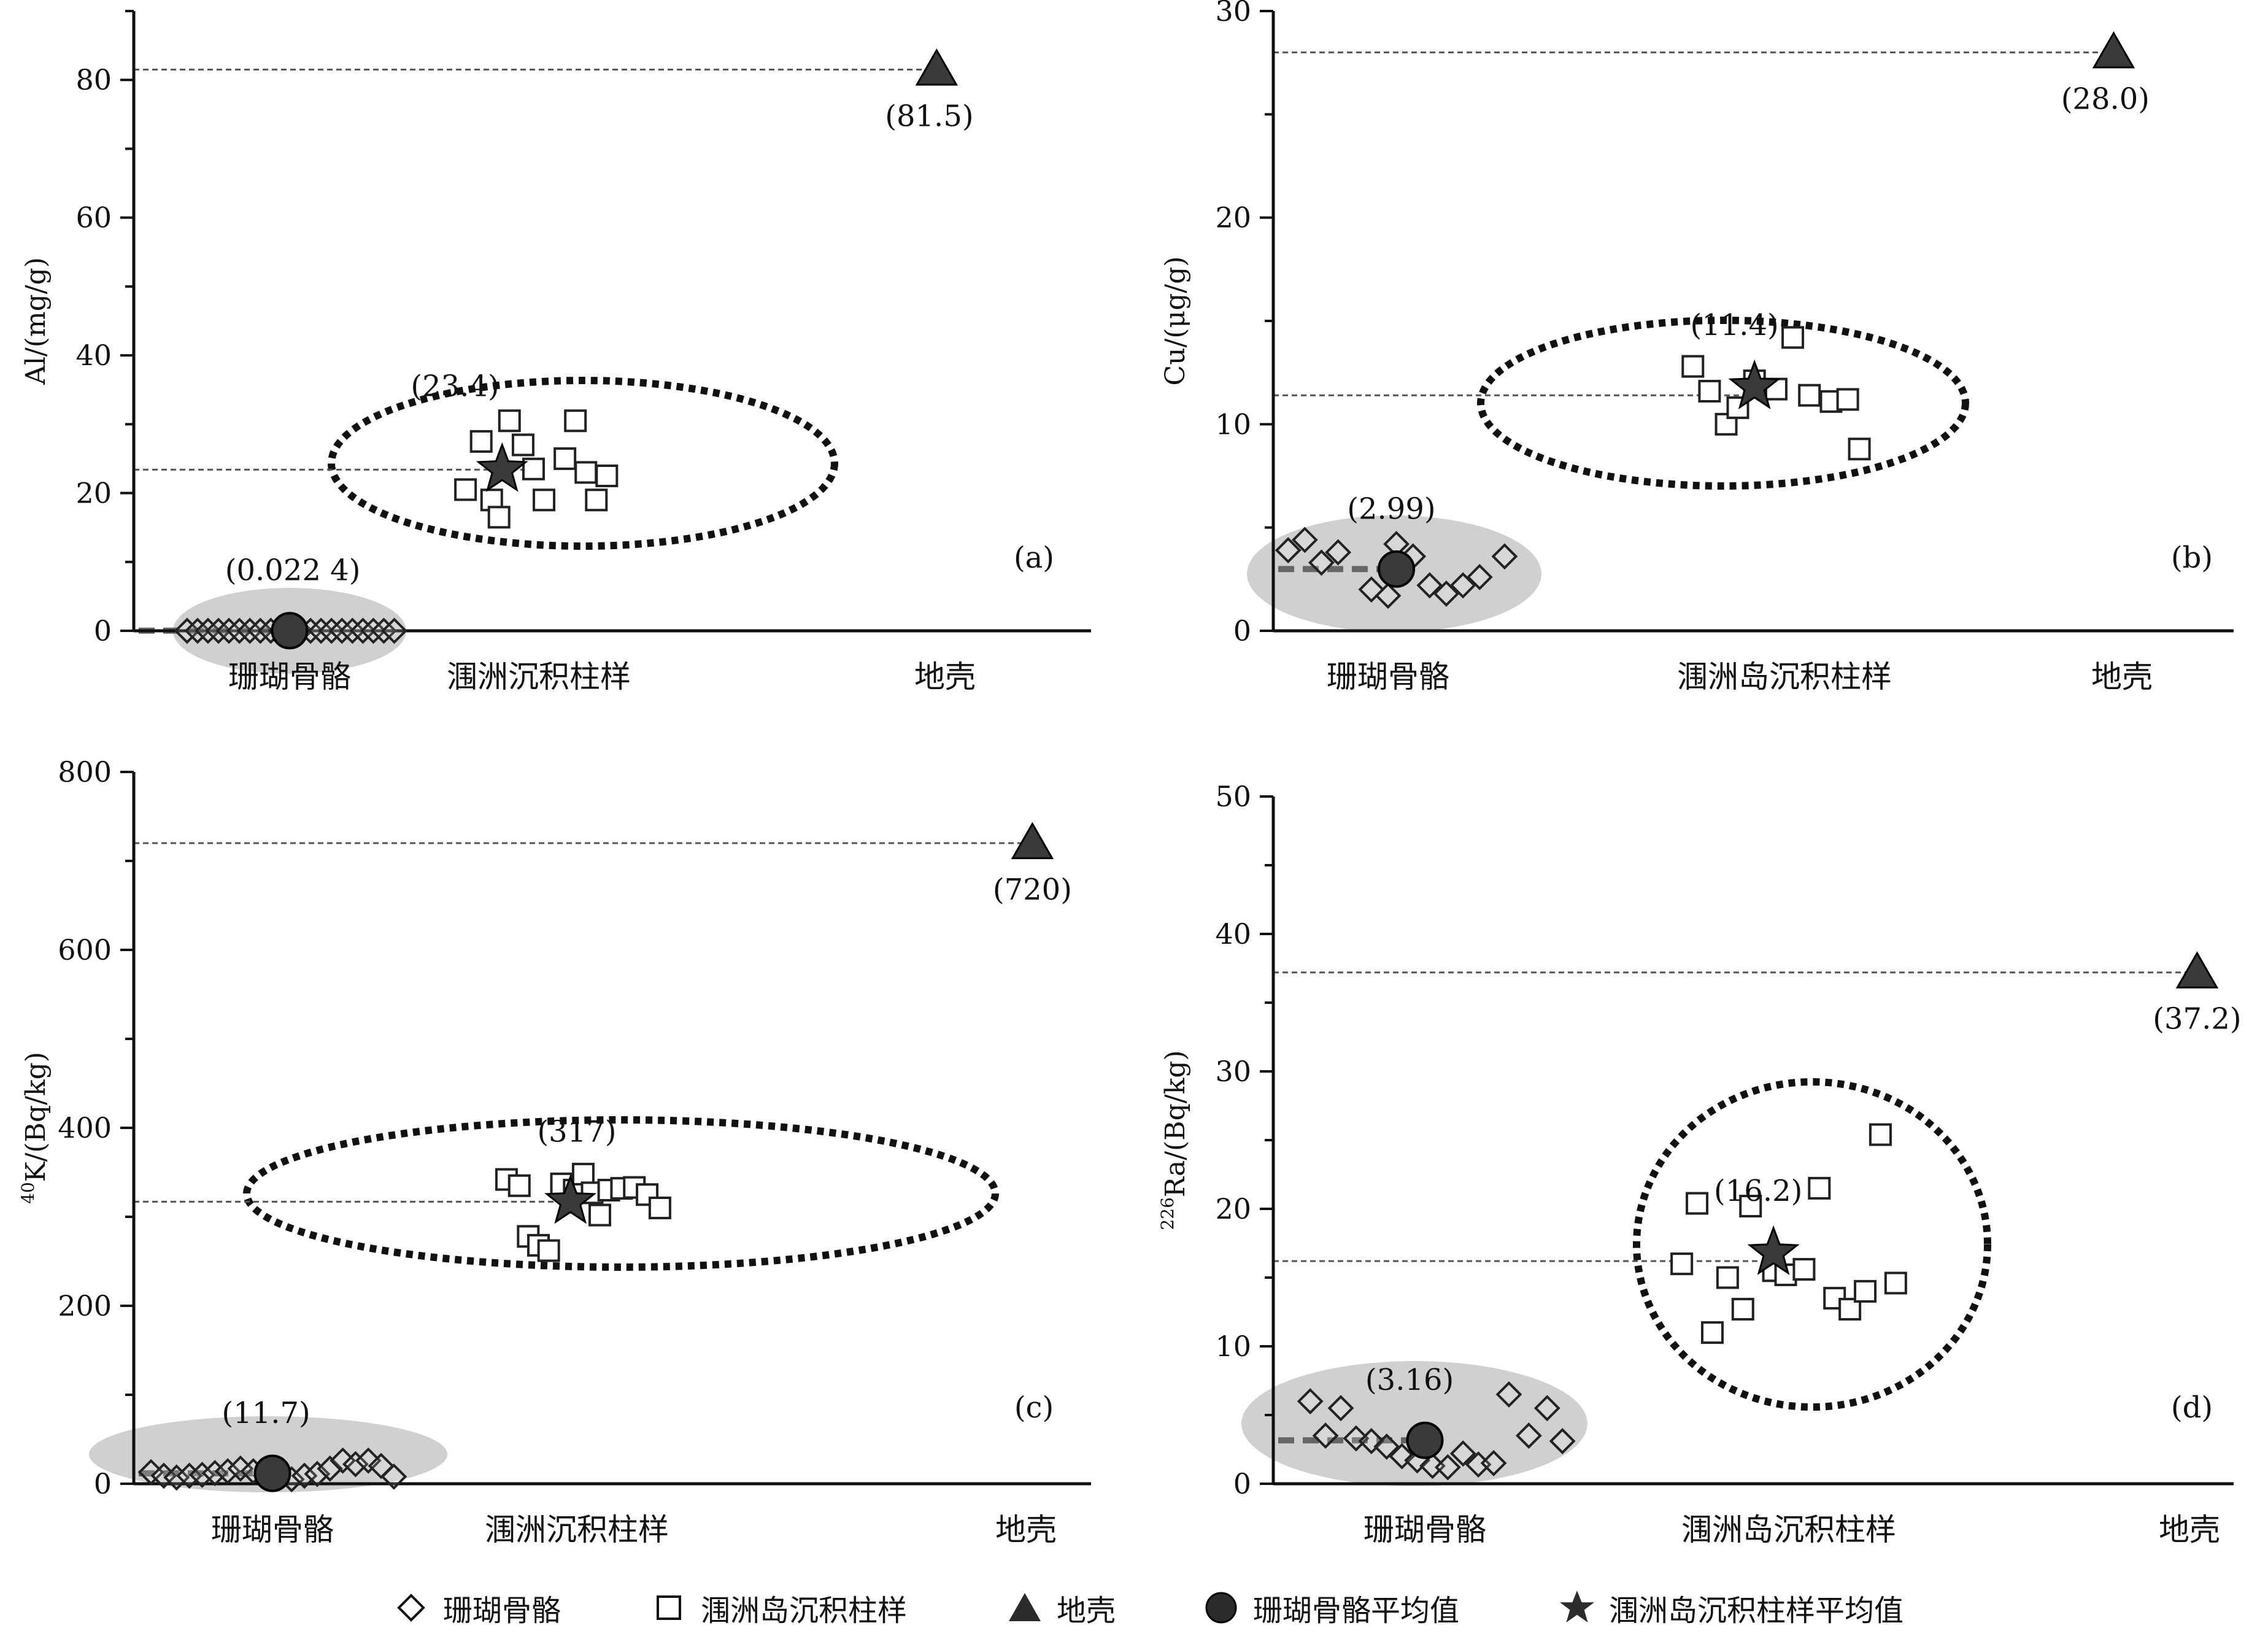  Describe the element at coordinates (1086, 1611) in the screenshot. I see `legend-label-crust: 地壳` at that location.